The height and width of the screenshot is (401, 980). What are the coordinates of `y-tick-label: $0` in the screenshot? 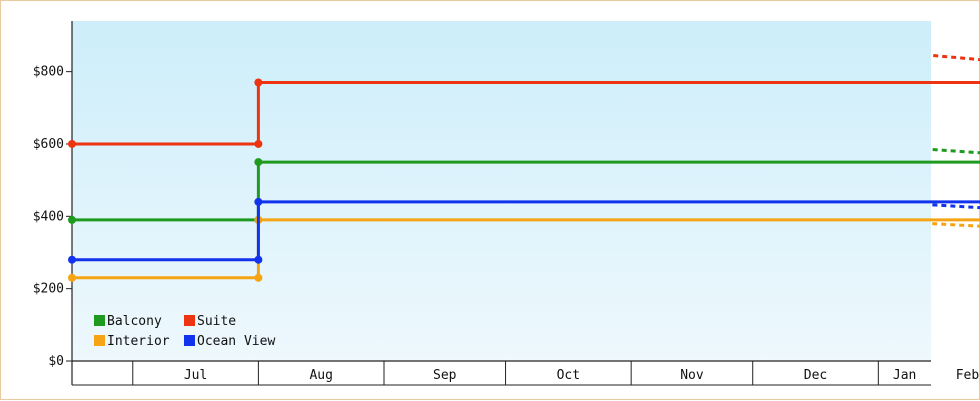 It's located at (56, 361).